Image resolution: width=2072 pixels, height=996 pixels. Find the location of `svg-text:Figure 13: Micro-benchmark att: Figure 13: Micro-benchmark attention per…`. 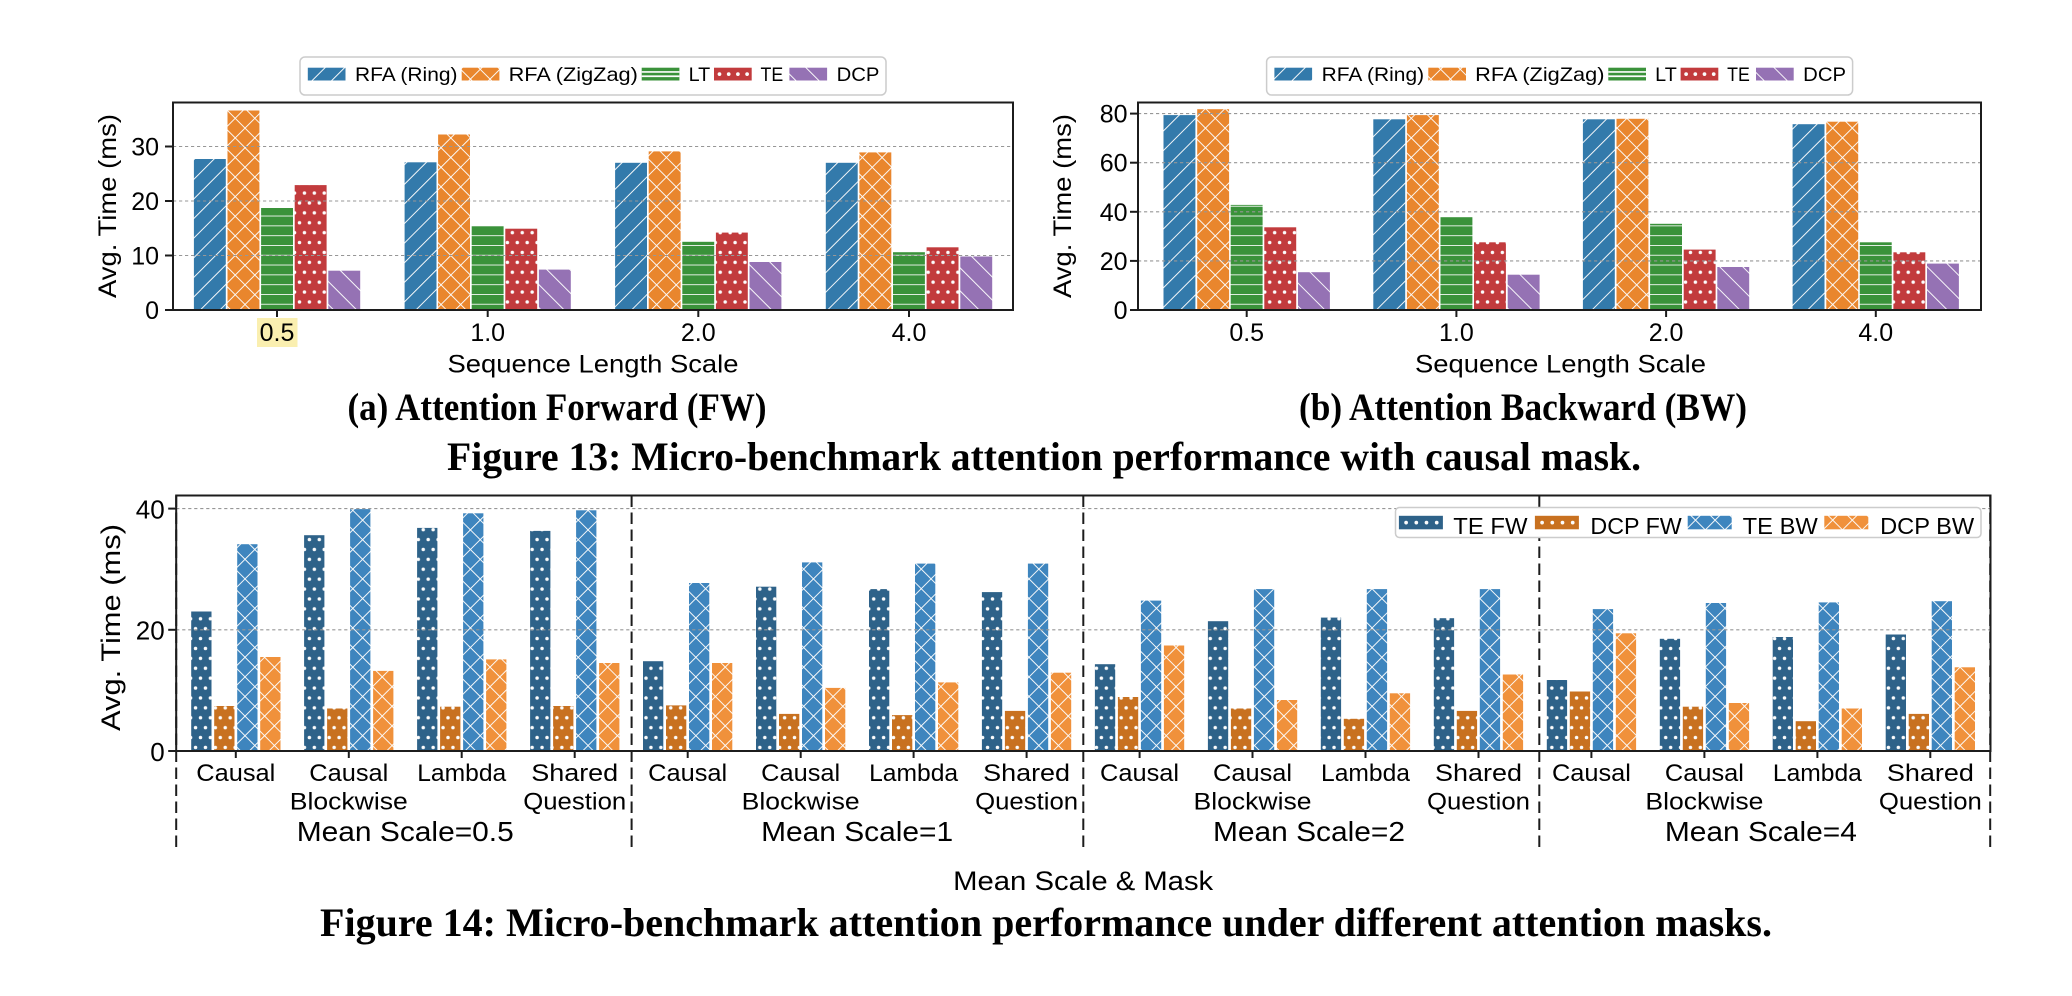

svg-text:Figure 13: Micro-benchmark att: Figure 13: Micro-benchmark attention per… is located at coordinates (1044, 456).